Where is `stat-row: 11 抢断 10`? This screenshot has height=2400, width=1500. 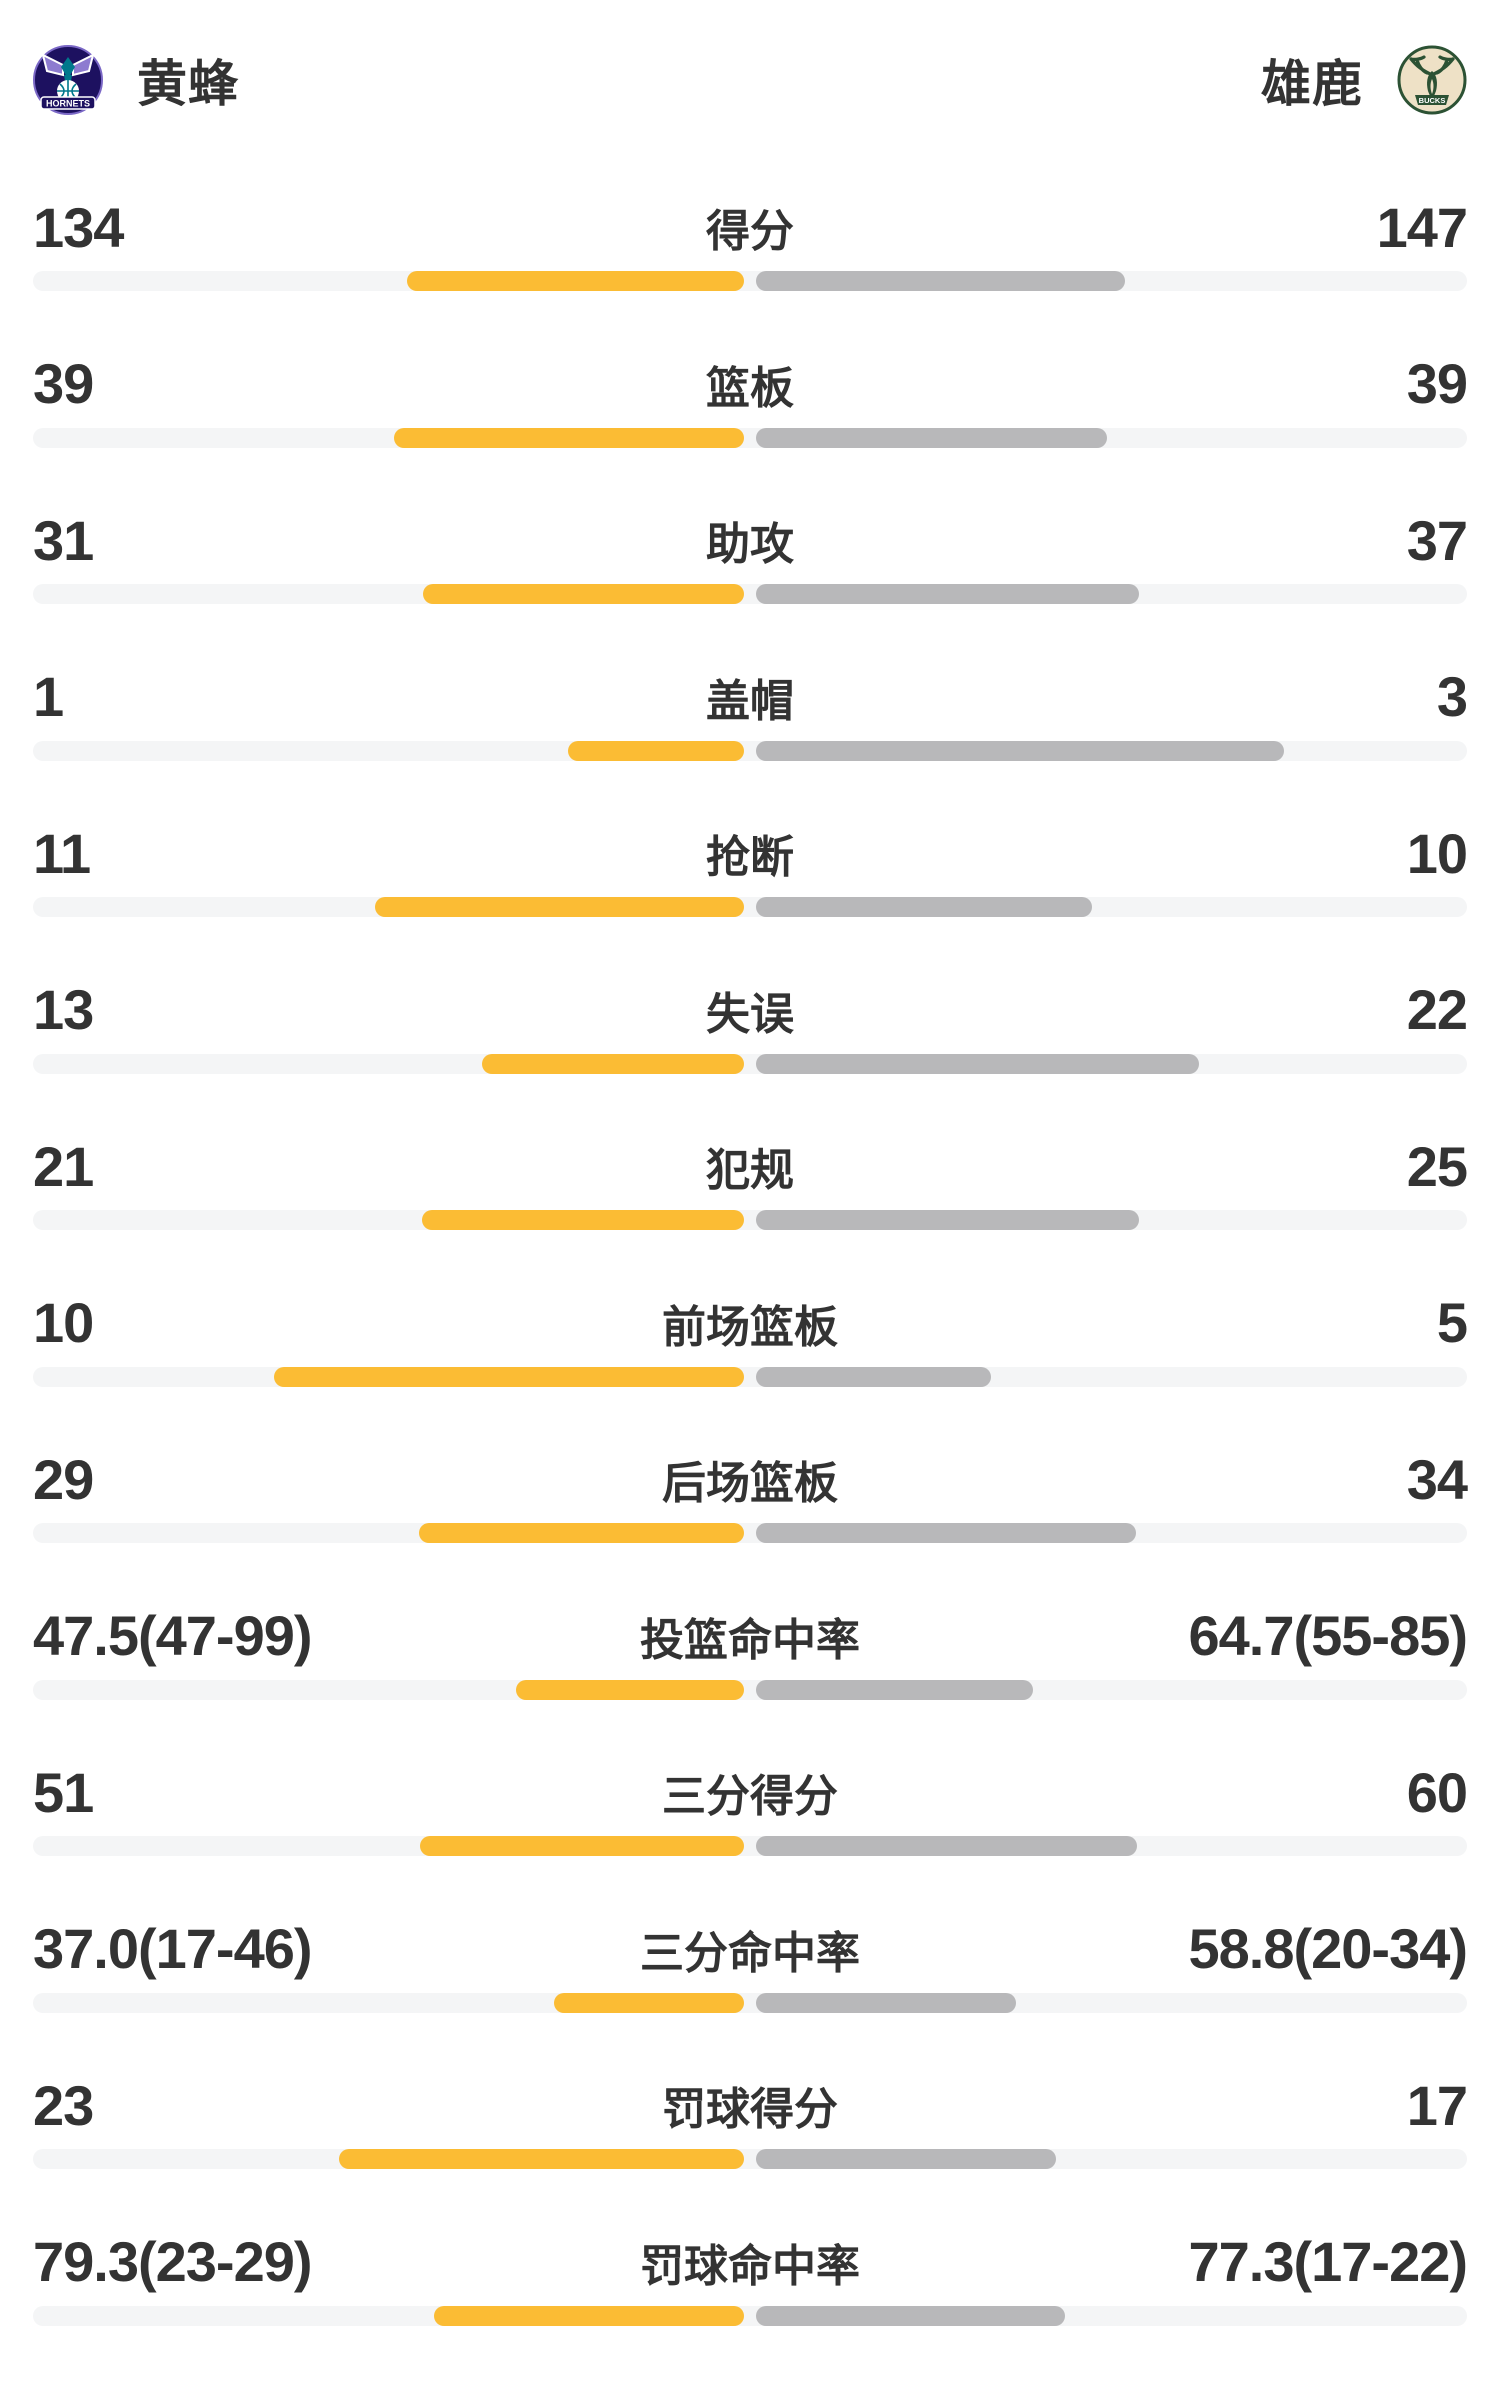
stat-row: 11 抢断 10 is located at coordinates (750, 865).